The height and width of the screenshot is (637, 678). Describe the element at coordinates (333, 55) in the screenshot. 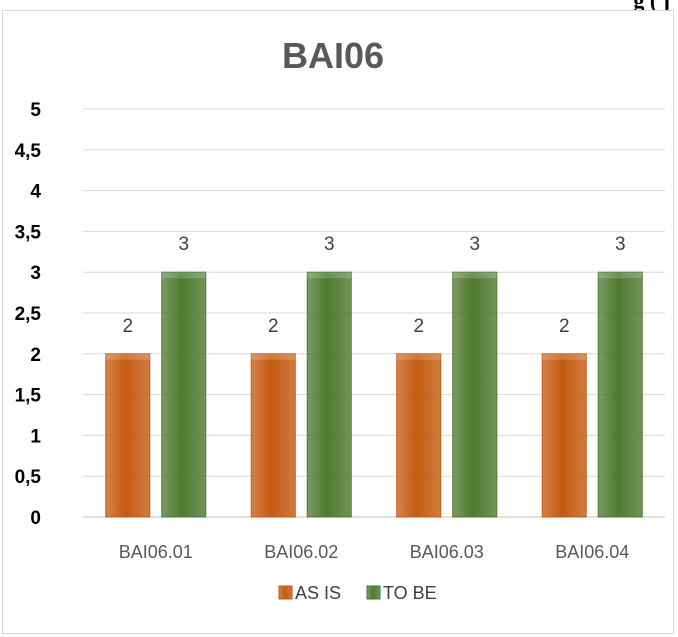

I see `chart-title: BAI06` at that location.